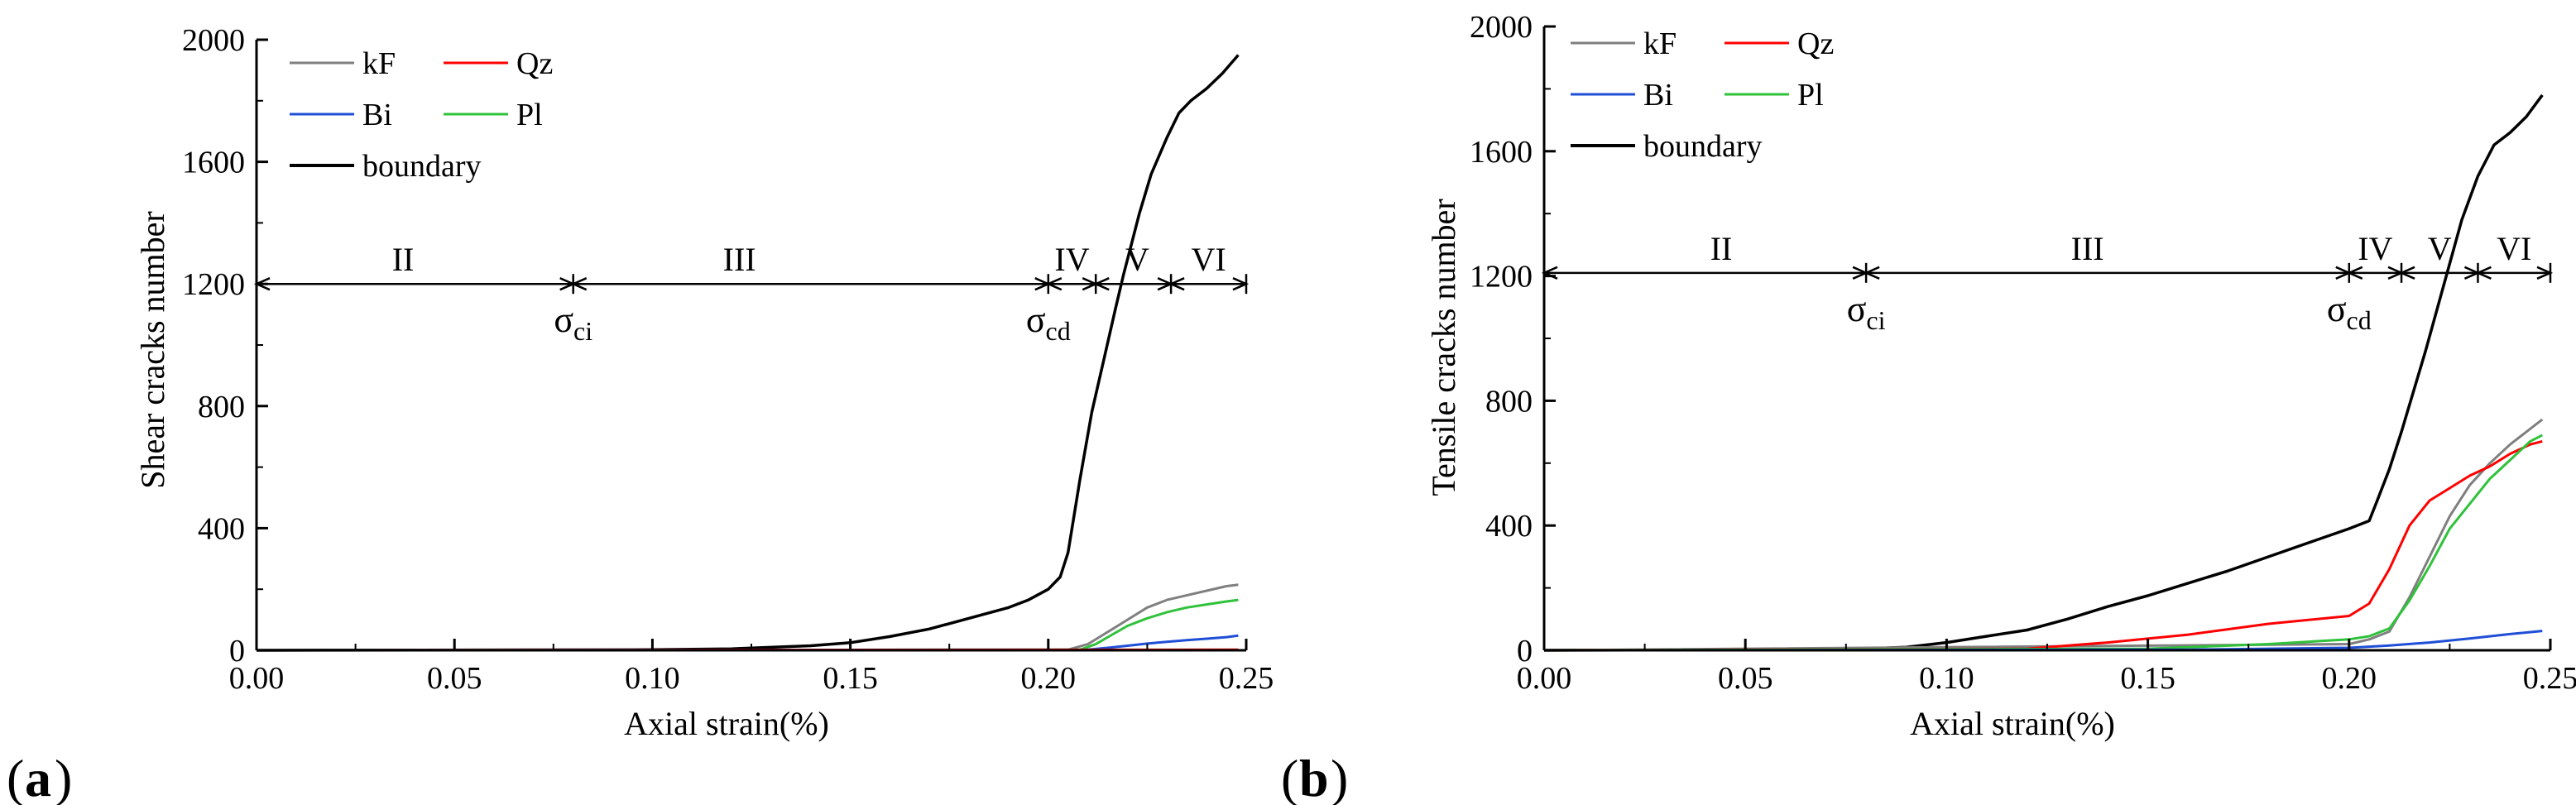  What do you see at coordinates (1444, 347) in the screenshot?
I see `y-axis-title: Tensile cracks number` at bounding box center [1444, 347].